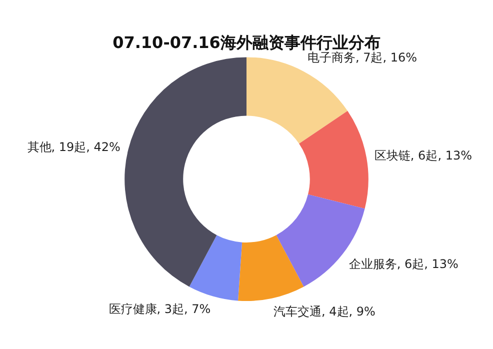 This screenshot has width=493, height=349. Describe the element at coordinates (325, 311) in the screenshot. I see `slice-label: 汽车交通, 4起, 9%` at that location.